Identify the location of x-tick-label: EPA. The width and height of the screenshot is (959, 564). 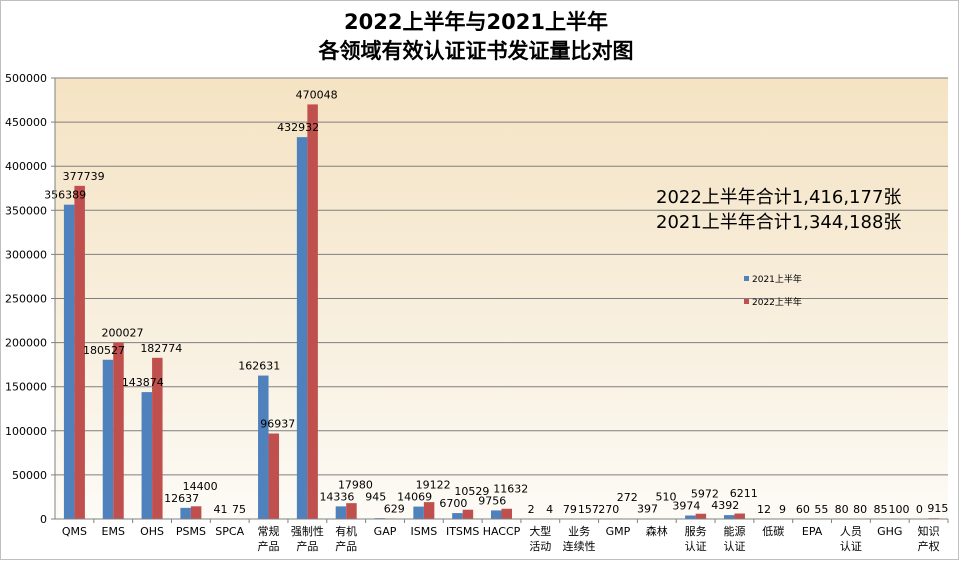
(812, 531).